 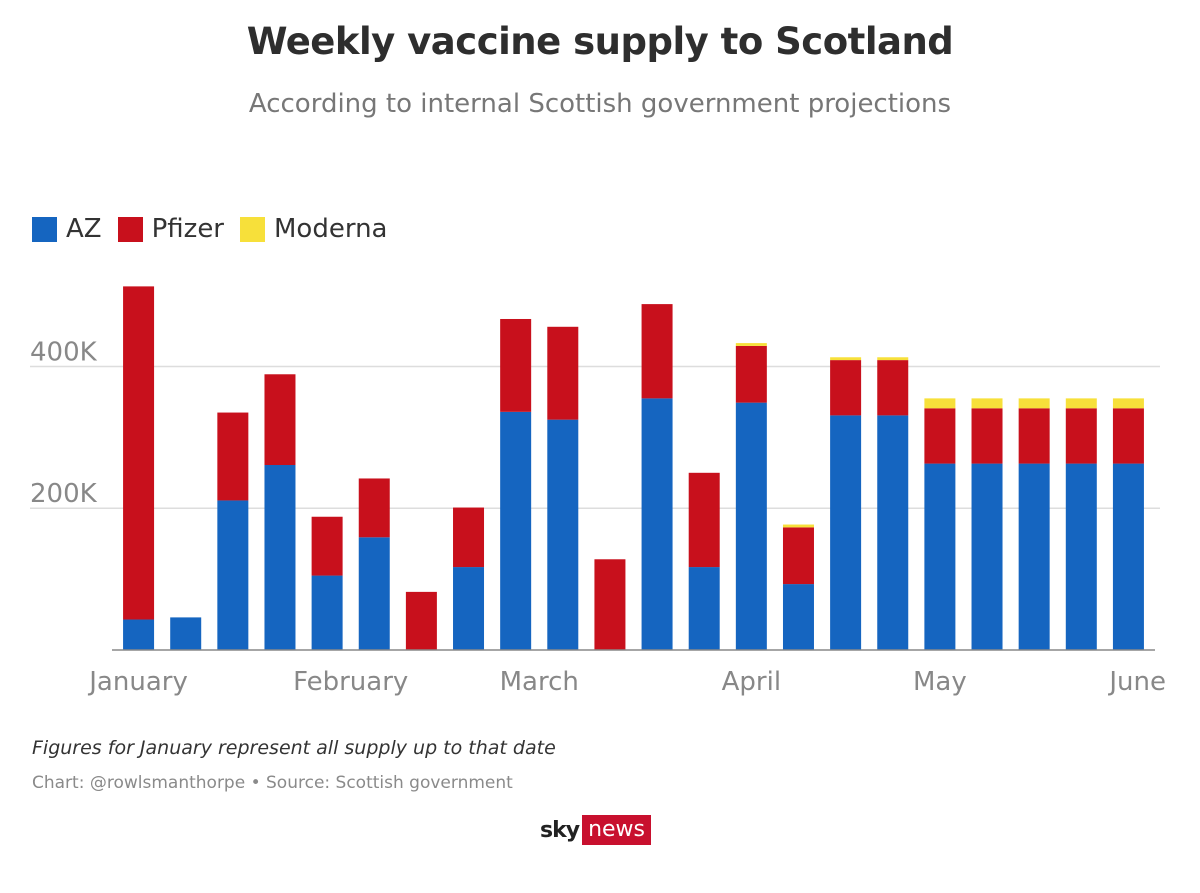 What do you see at coordinates (252, 229) in the screenshot?
I see `legend-swatch-moderna` at bounding box center [252, 229].